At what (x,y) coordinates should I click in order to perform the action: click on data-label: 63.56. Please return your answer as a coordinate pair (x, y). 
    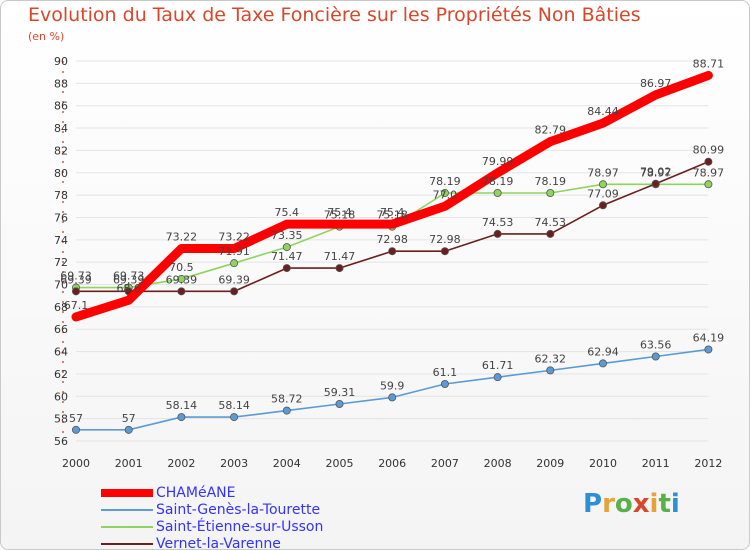
    Looking at the image, I should click on (656, 345).